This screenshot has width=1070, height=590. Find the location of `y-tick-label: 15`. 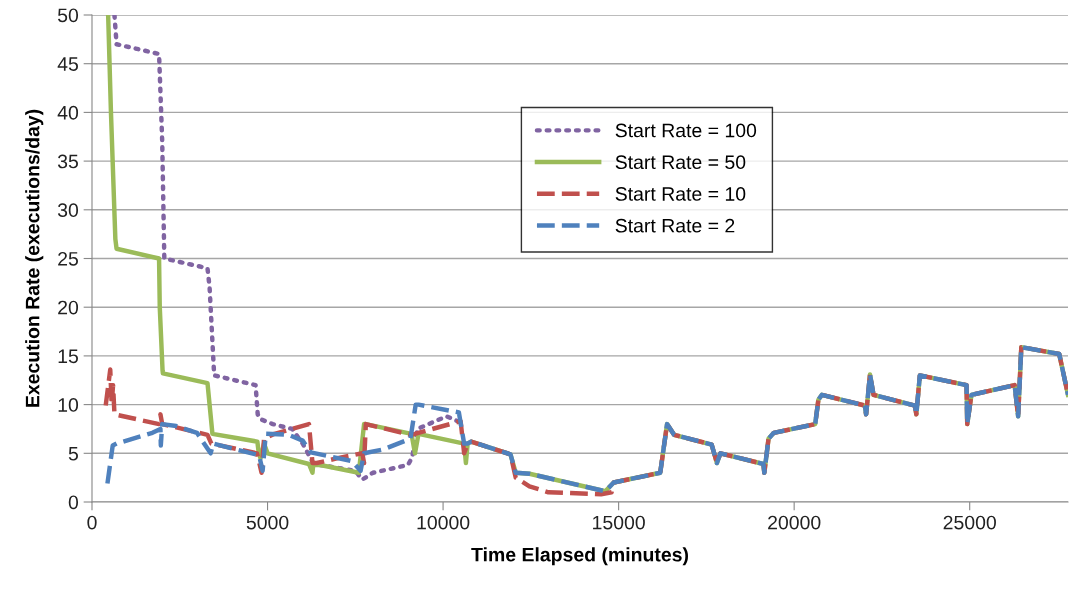

y-tick-label: 15 is located at coordinates (68, 356).